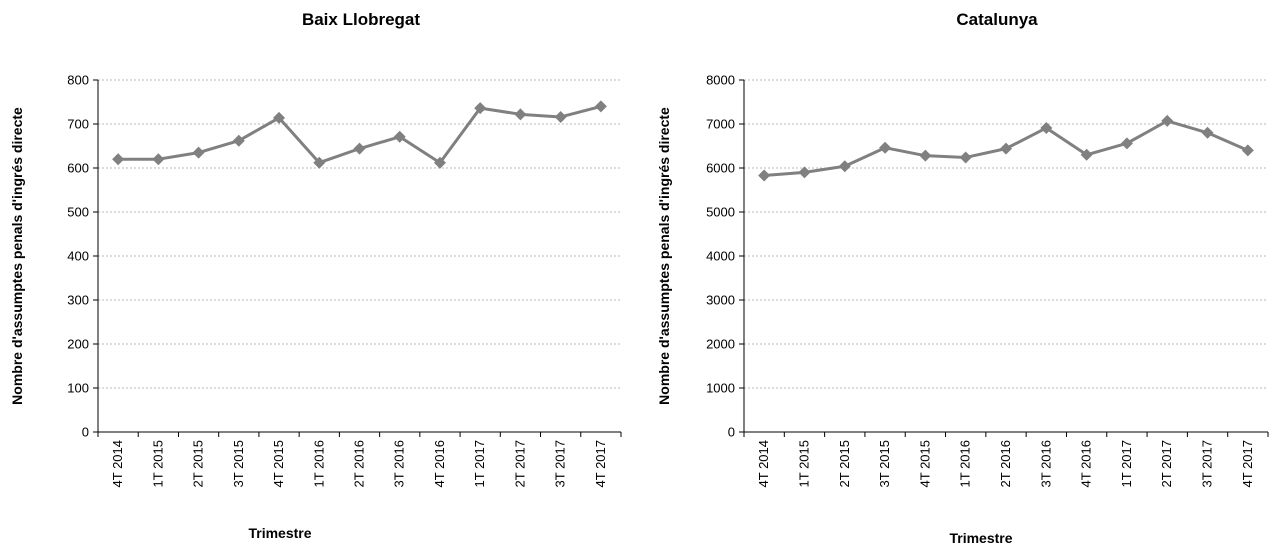 The height and width of the screenshot is (546, 1271). Describe the element at coordinates (720, 300) in the screenshot. I see `y-tick-label: 3000` at that location.